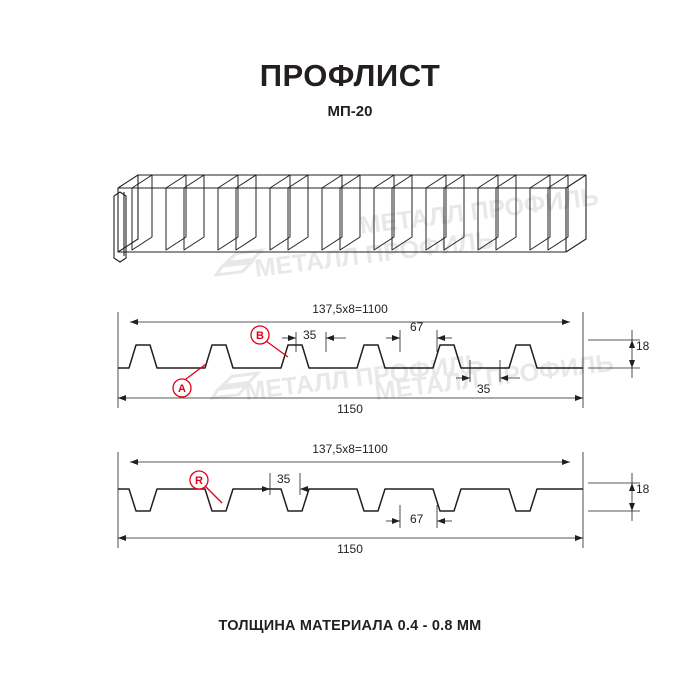  I want to click on section-r-rib-label: 35, so click(284, 479).